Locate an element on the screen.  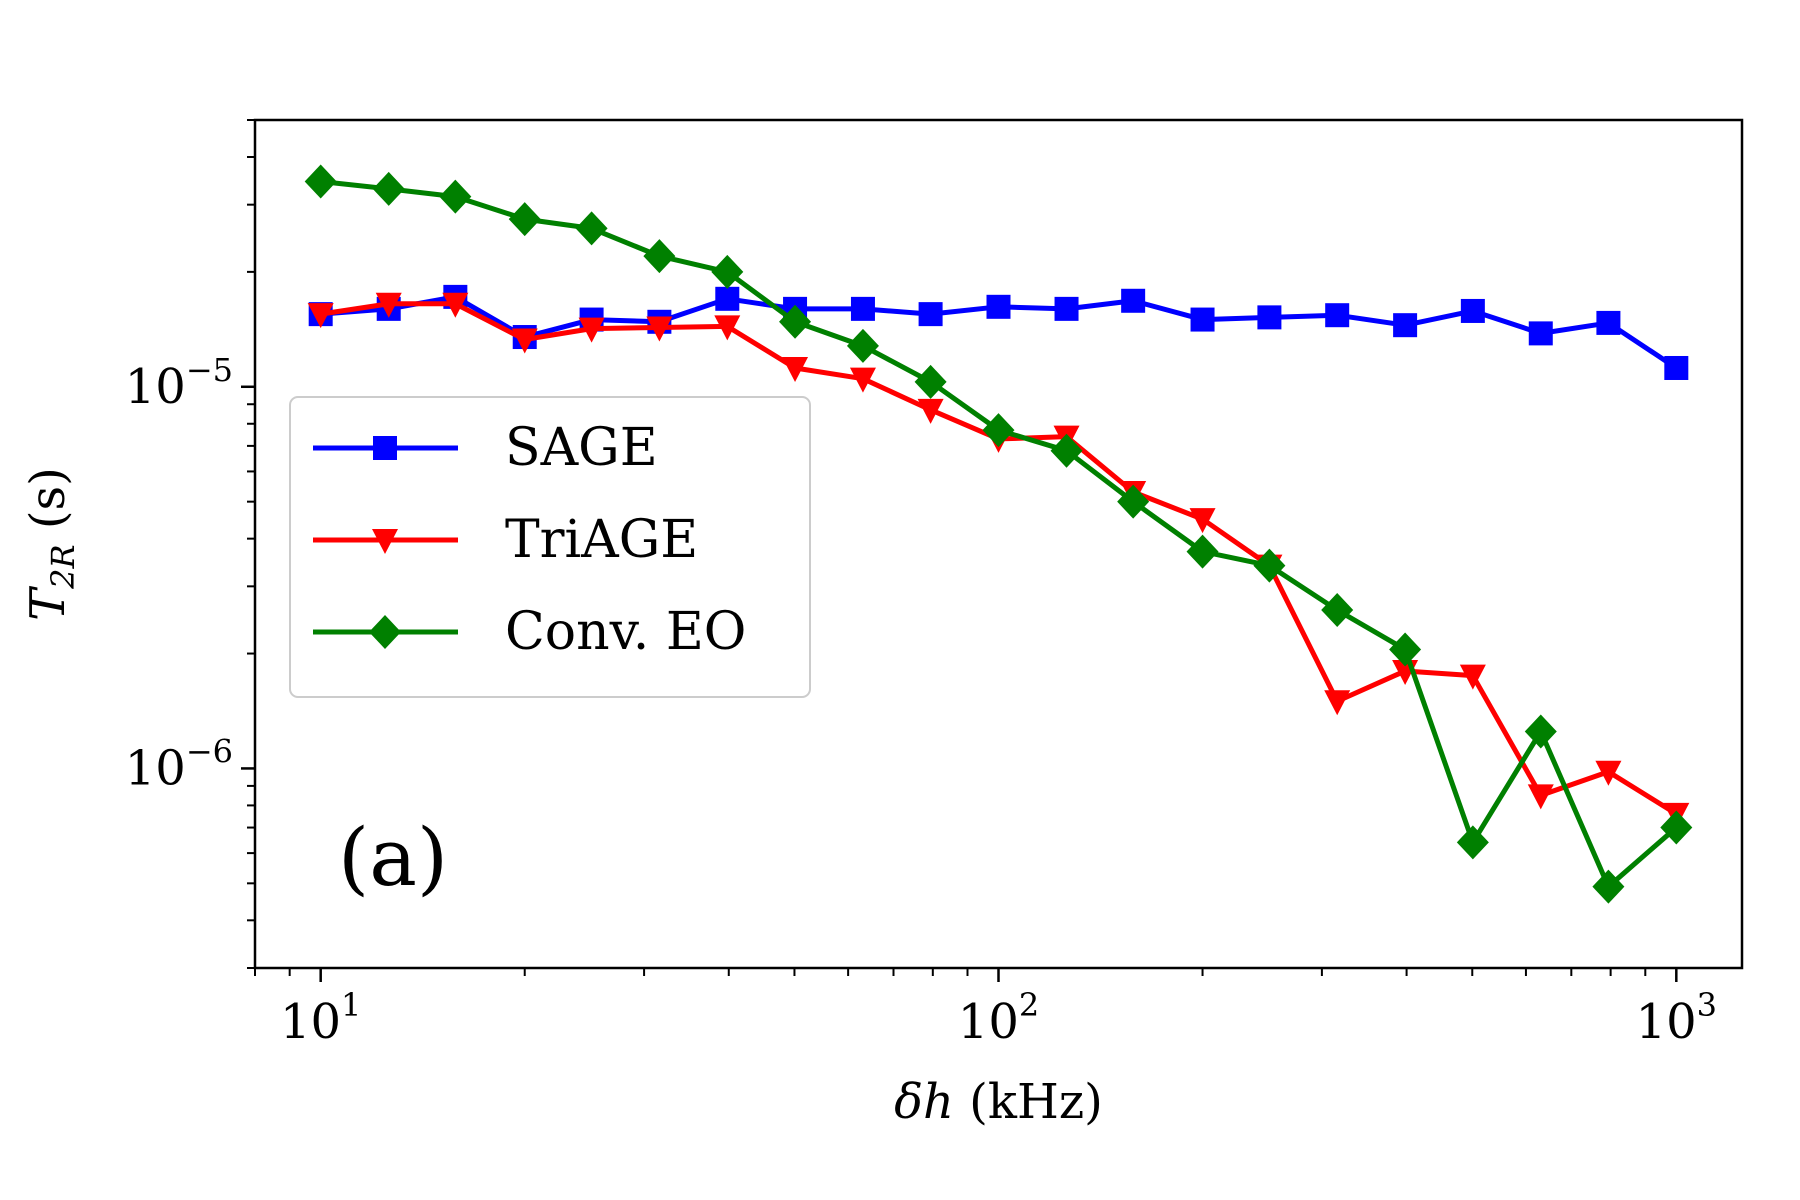
x-axis-label: δh (kHz) is located at coordinates (998, 1102).